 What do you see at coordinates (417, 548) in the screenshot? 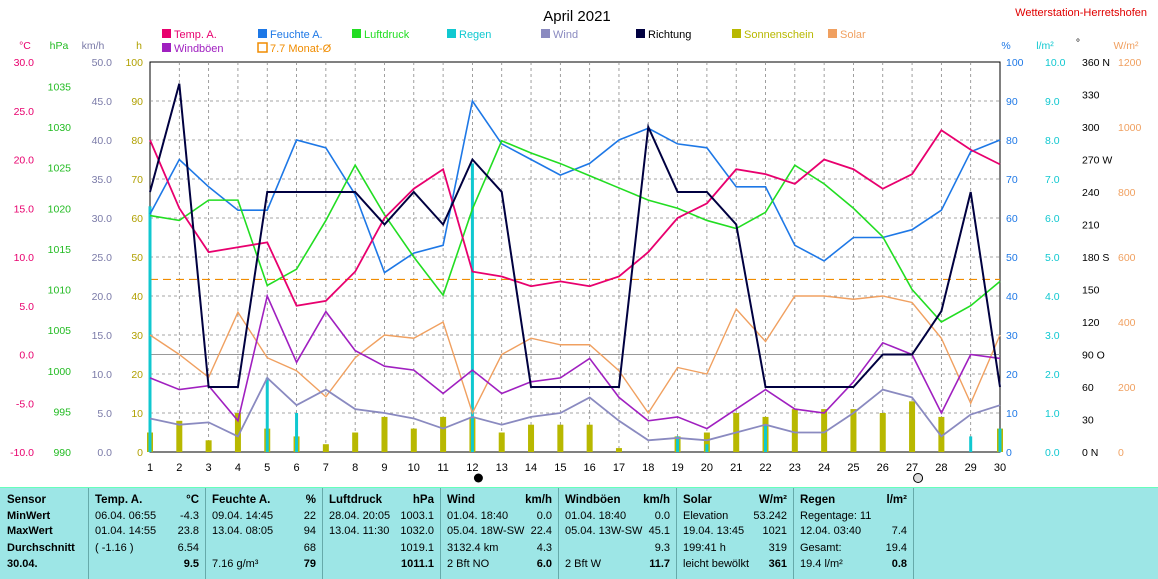
I see `stats-cell-value: 1019.1` at bounding box center [417, 548].